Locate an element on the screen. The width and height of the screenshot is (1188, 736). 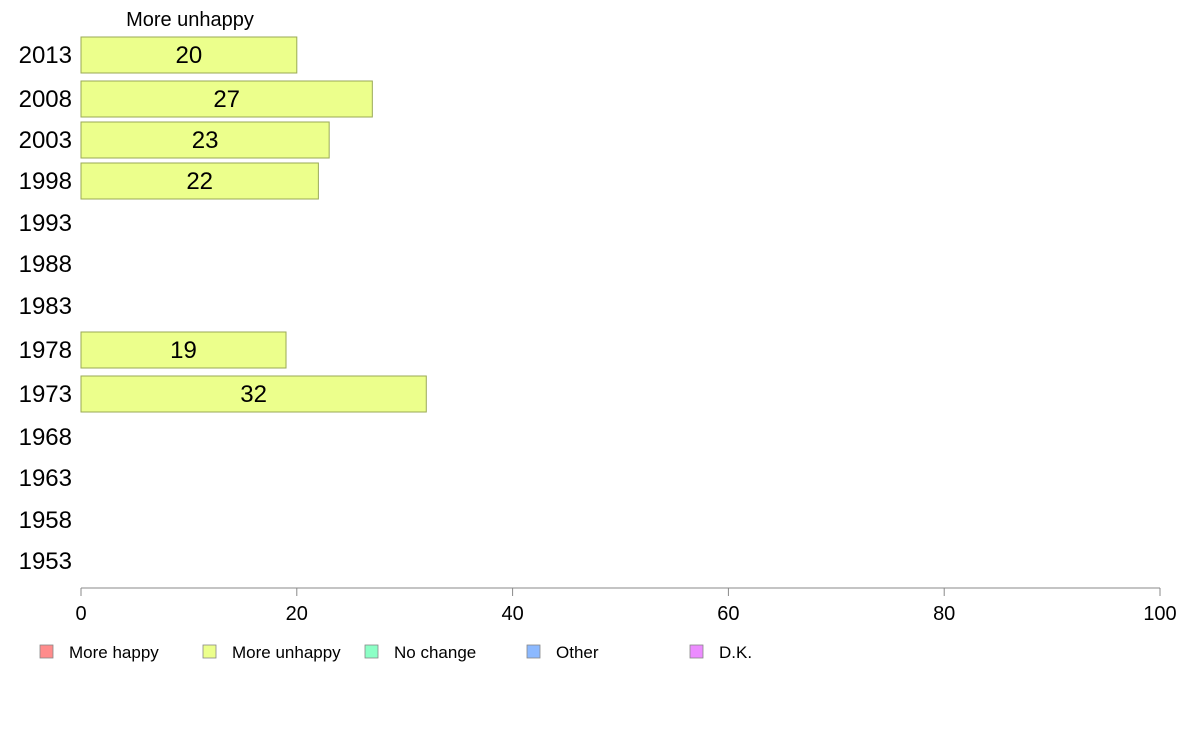
y-tick-label: 1968 is located at coordinates (45, 437).